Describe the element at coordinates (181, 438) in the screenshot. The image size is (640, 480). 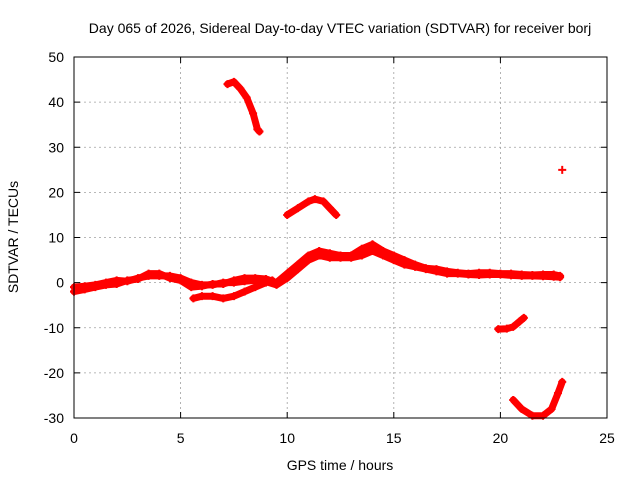
I see `x-tick-label: 5` at that location.